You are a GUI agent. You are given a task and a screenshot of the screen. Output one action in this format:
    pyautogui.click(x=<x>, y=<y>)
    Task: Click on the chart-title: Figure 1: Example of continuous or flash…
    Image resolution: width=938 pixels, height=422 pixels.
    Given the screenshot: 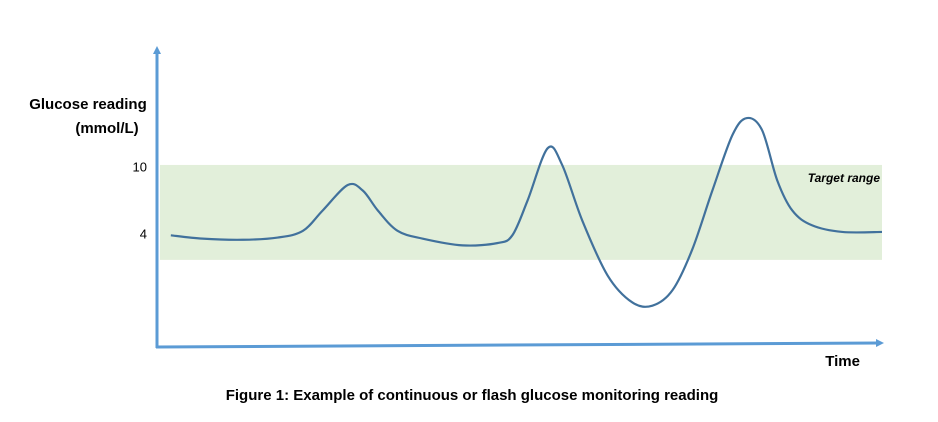 What is the action you would take?
    pyautogui.click(x=472, y=395)
    